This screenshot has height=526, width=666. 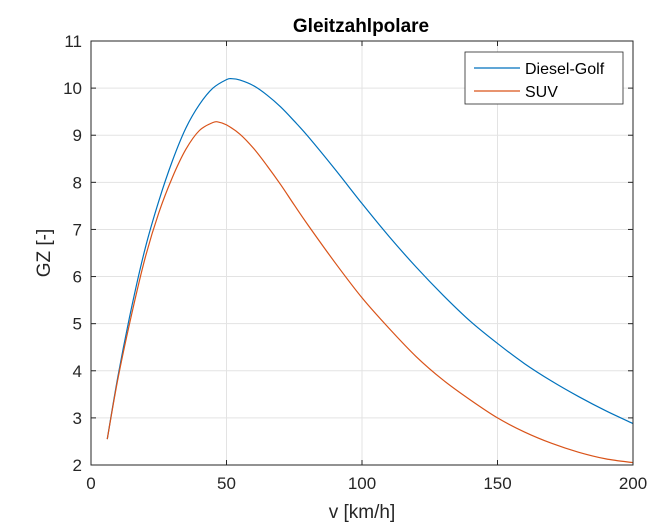 What do you see at coordinates (77, 182) in the screenshot?
I see `y-tick-label: 8` at bounding box center [77, 182].